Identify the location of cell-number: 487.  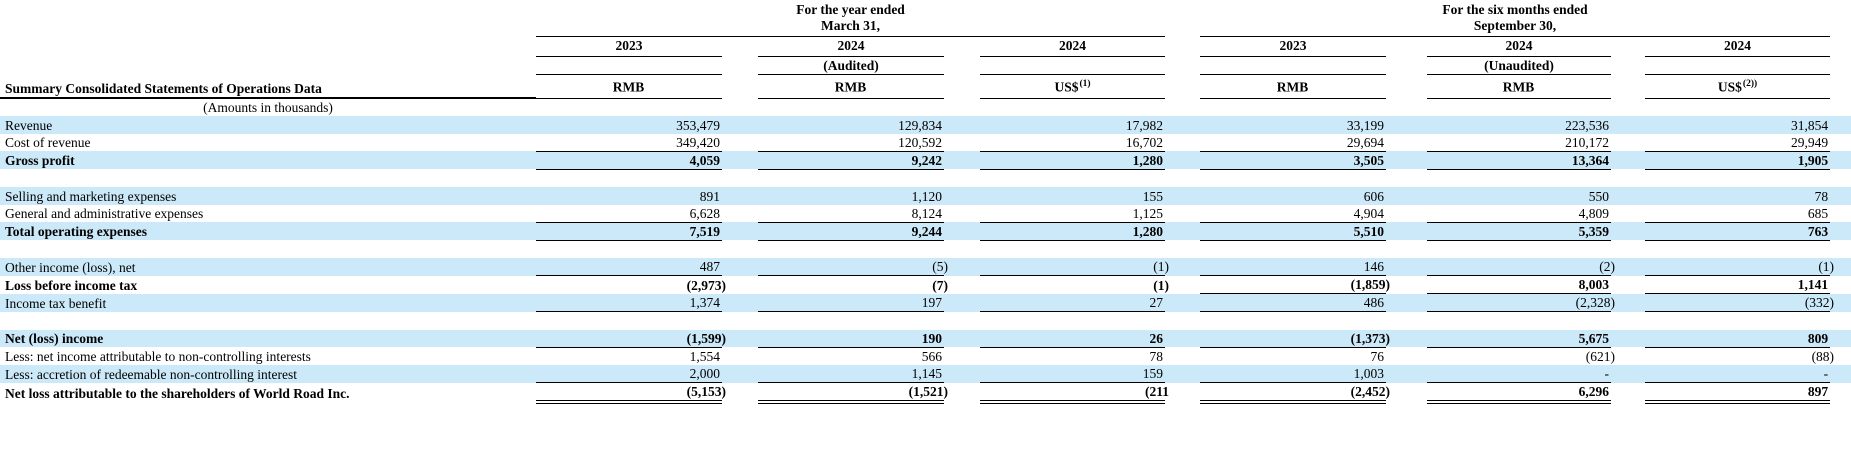
(709, 267).